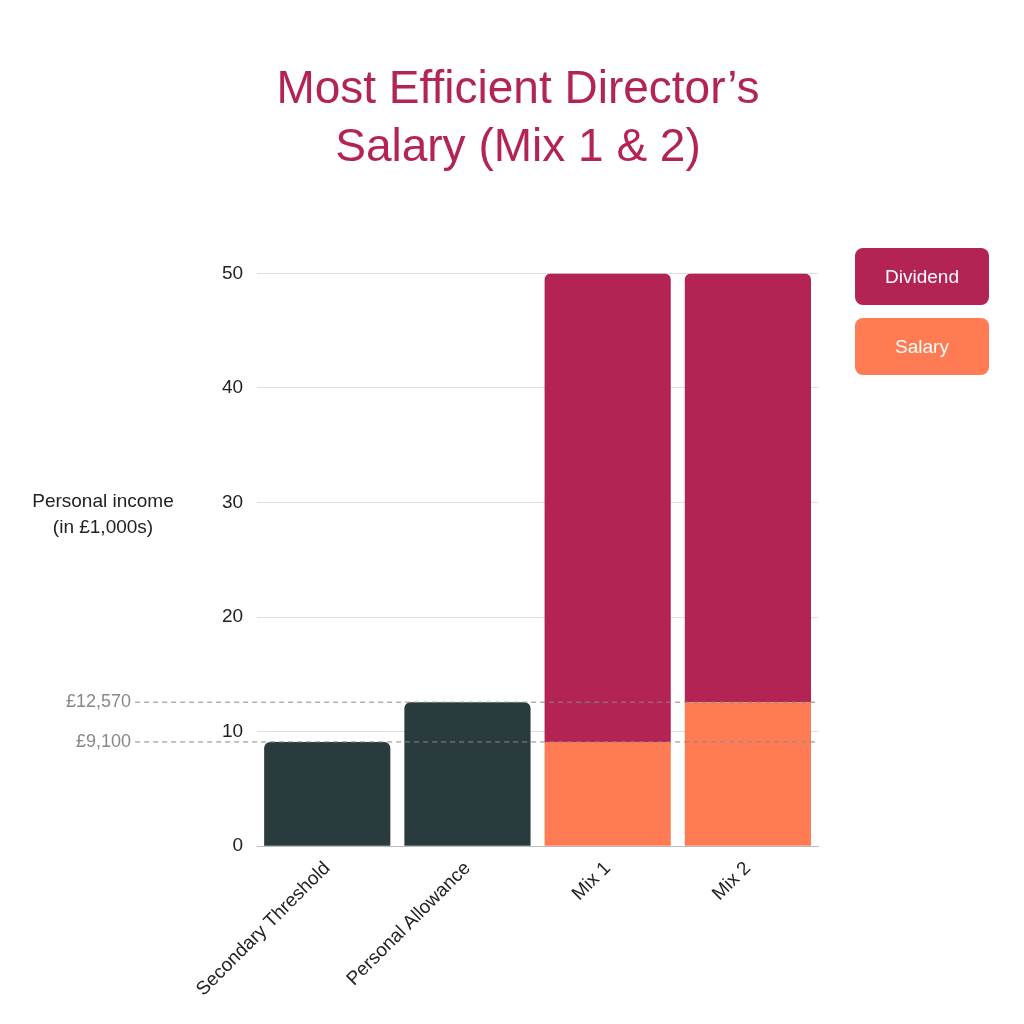 The width and height of the screenshot is (1024, 1024). I want to click on y-tick-label: 30, so click(232, 501).